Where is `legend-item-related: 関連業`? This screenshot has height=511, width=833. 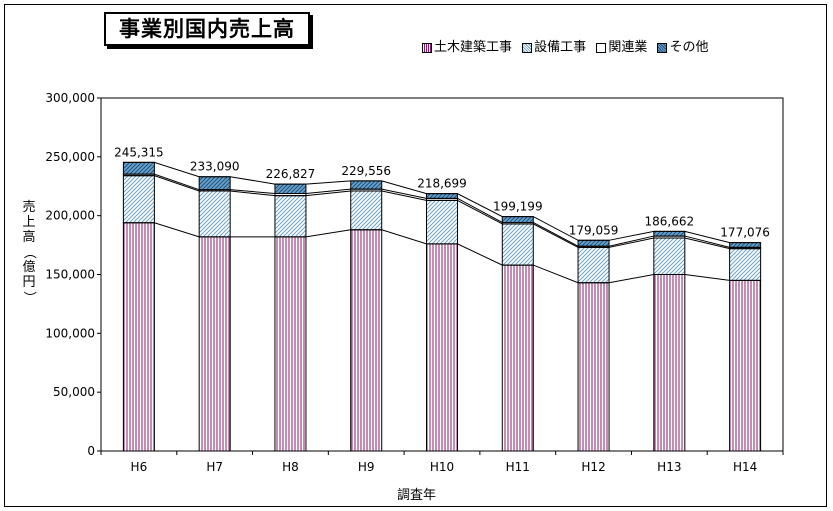
legend-item-related: 関連業 is located at coordinates (621, 45).